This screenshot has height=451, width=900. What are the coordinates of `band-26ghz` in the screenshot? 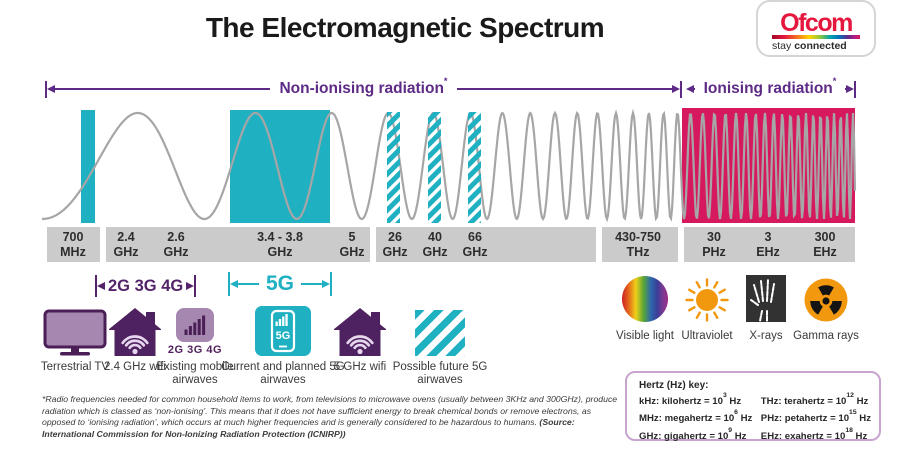 It's located at (393, 167).